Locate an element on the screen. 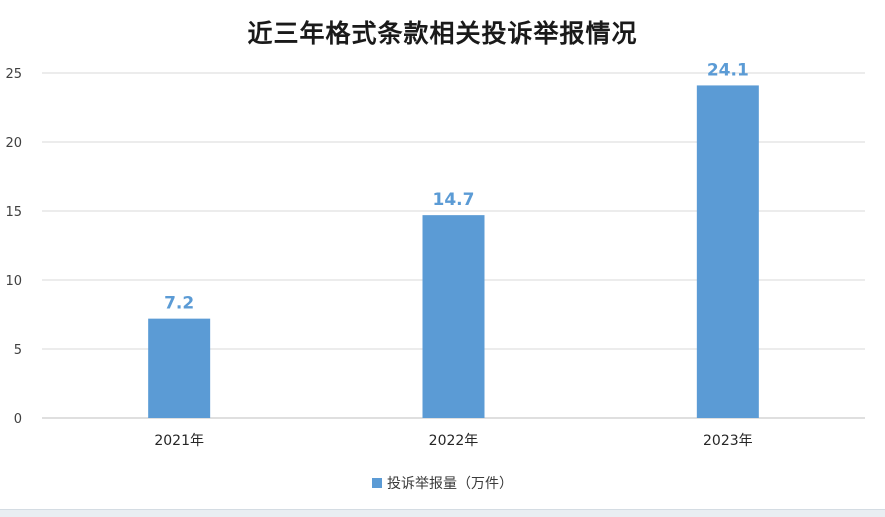 This screenshot has width=885, height=517. x-tick-label: 2022年 is located at coordinates (454, 441).